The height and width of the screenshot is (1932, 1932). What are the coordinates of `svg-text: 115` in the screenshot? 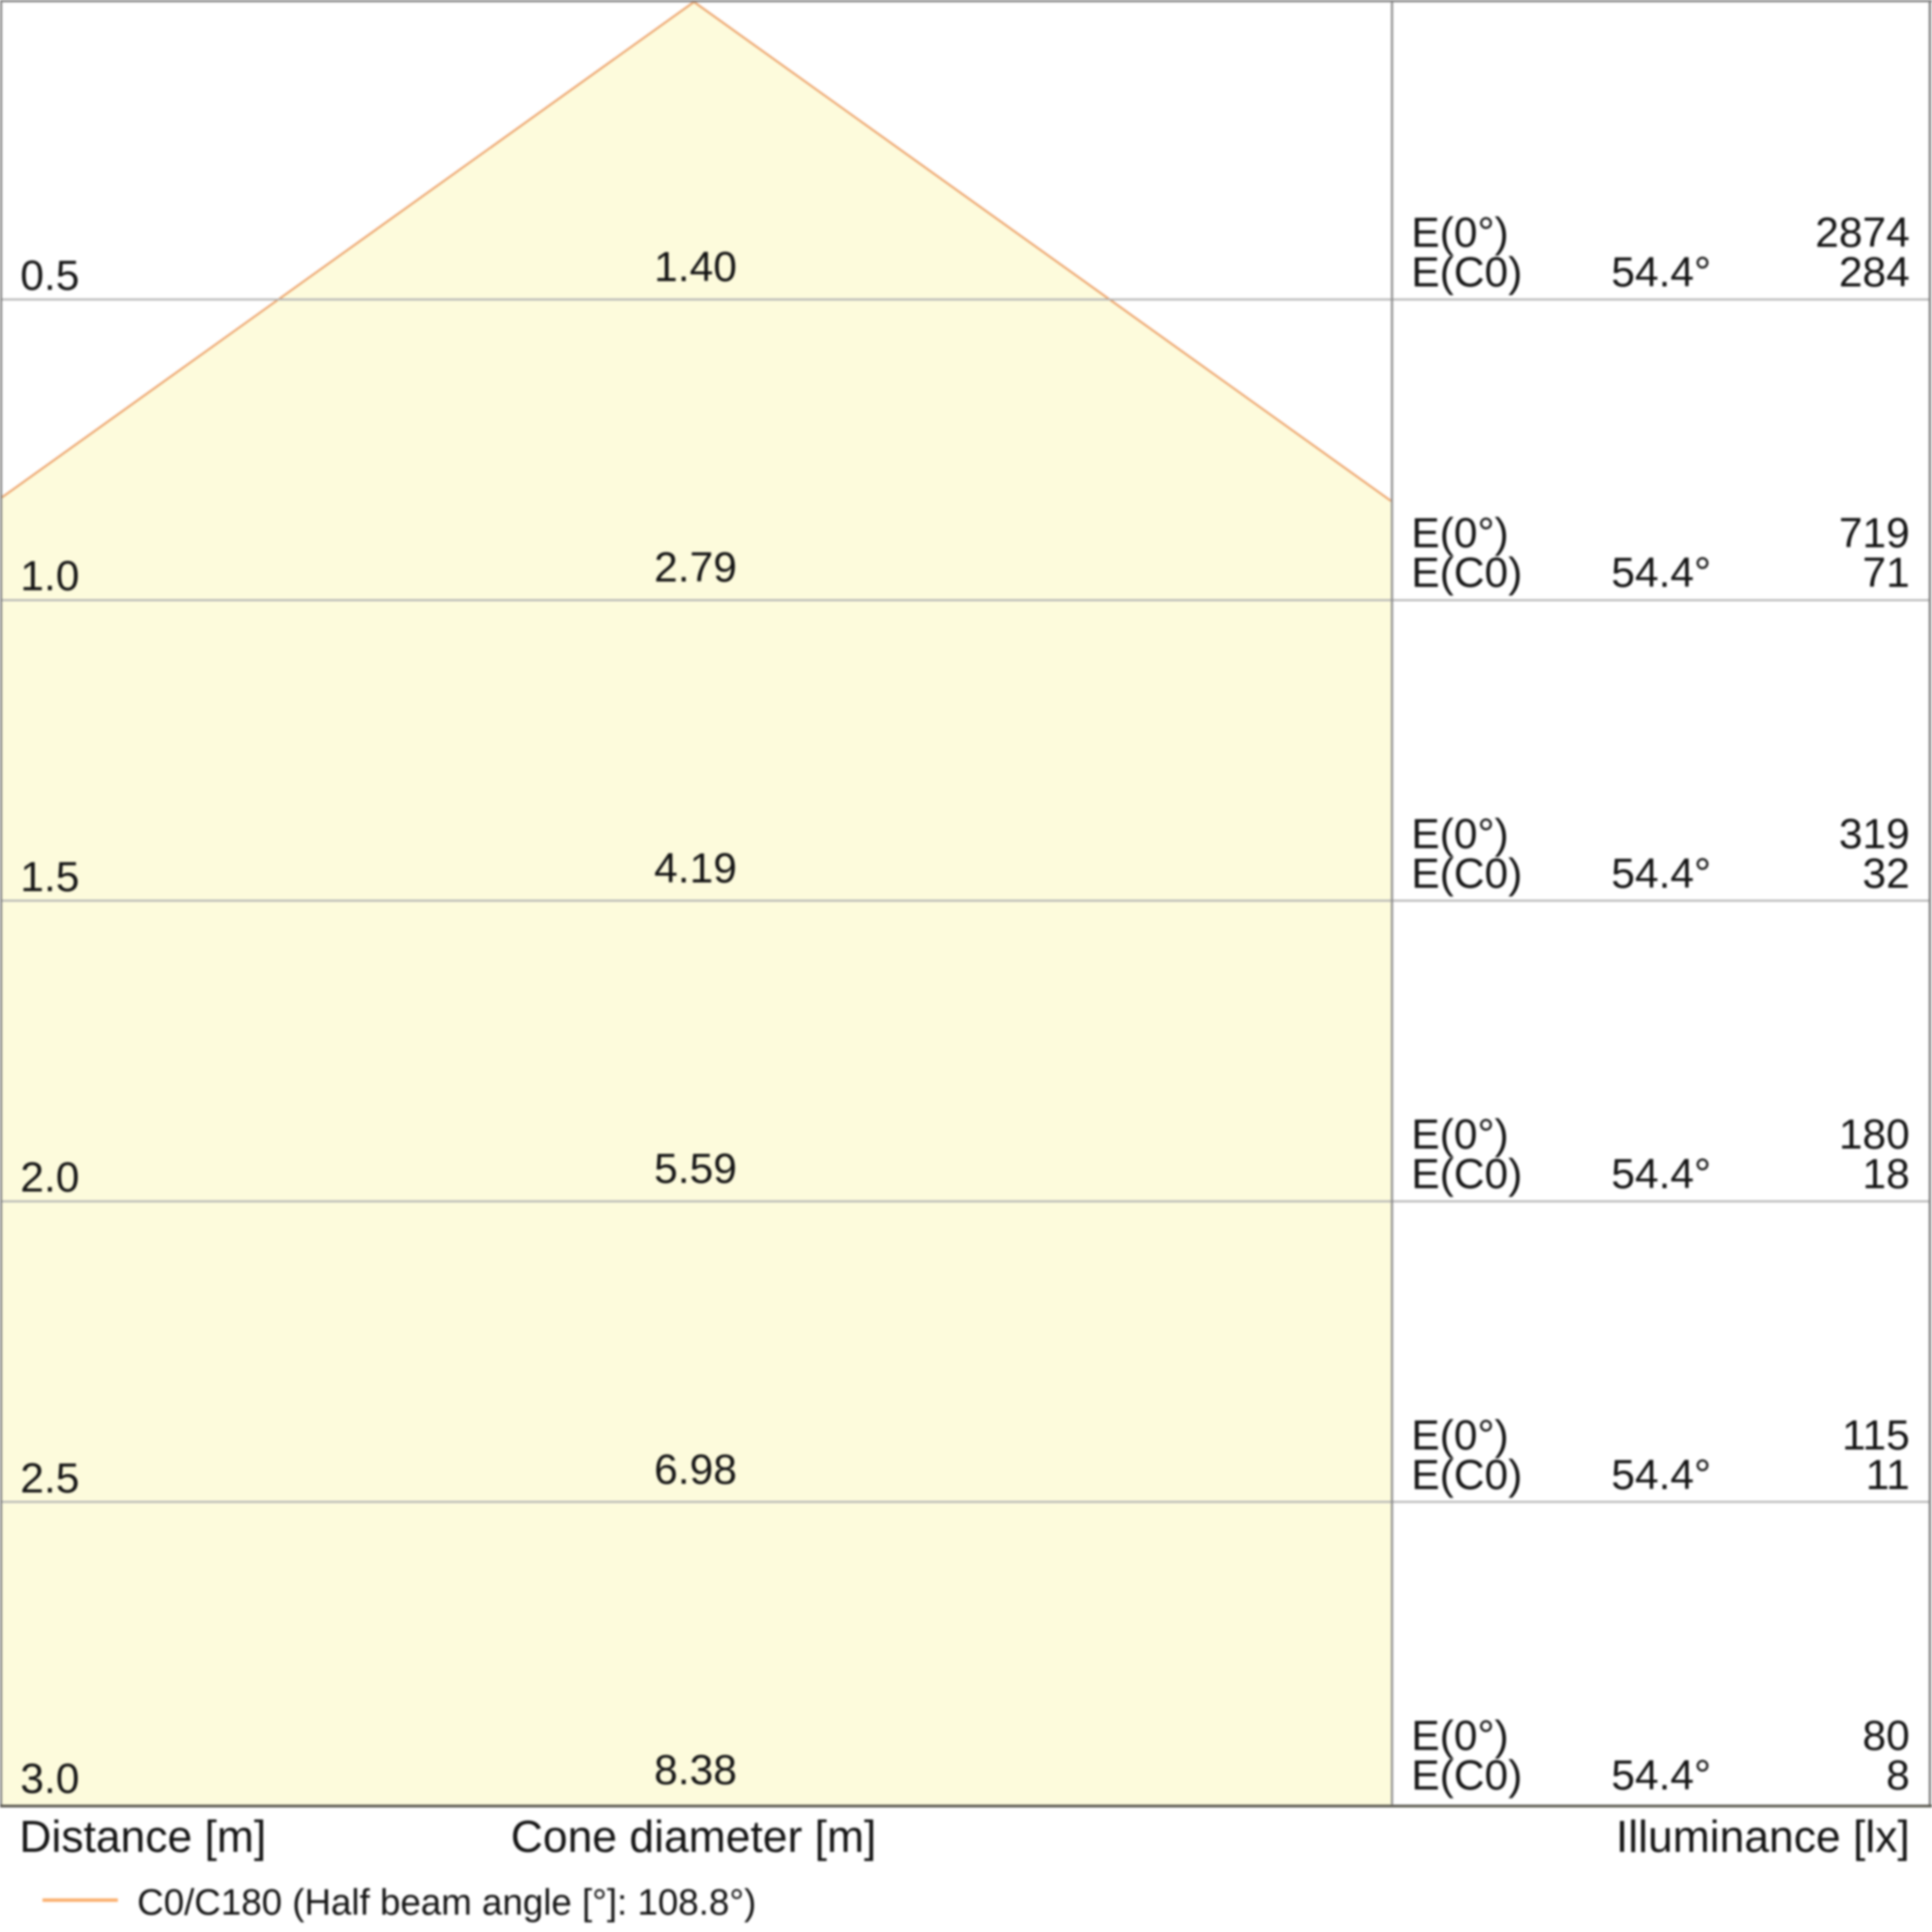 It's located at (1876, 1435).